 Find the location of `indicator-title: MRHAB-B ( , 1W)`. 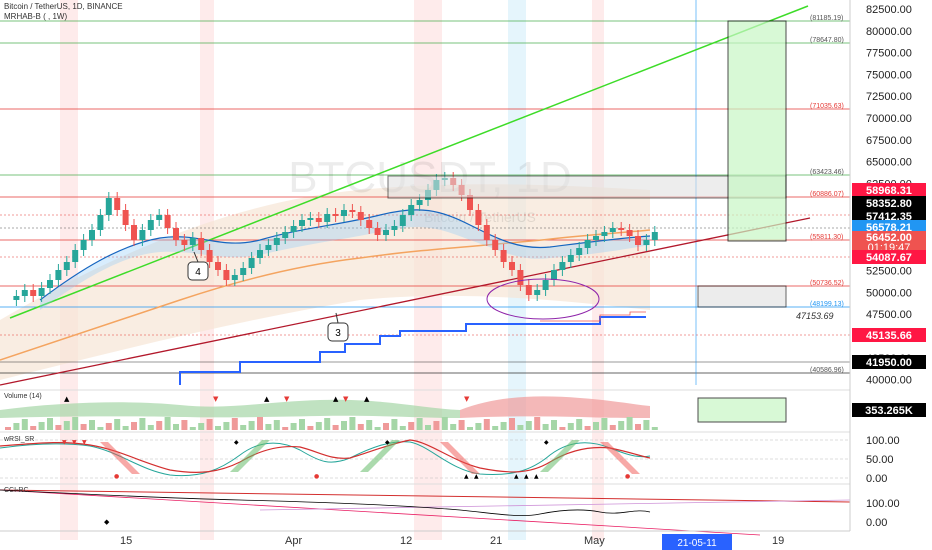

indicator-title: MRHAB-B ( , 1W) is located at coordinates (35, 16).